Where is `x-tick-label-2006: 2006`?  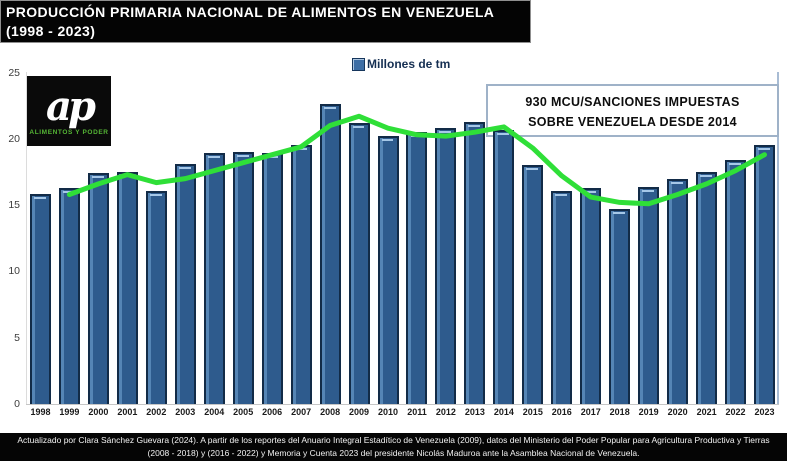
x-tick-label-2006: 2006 is located at coordinates (272, 412).